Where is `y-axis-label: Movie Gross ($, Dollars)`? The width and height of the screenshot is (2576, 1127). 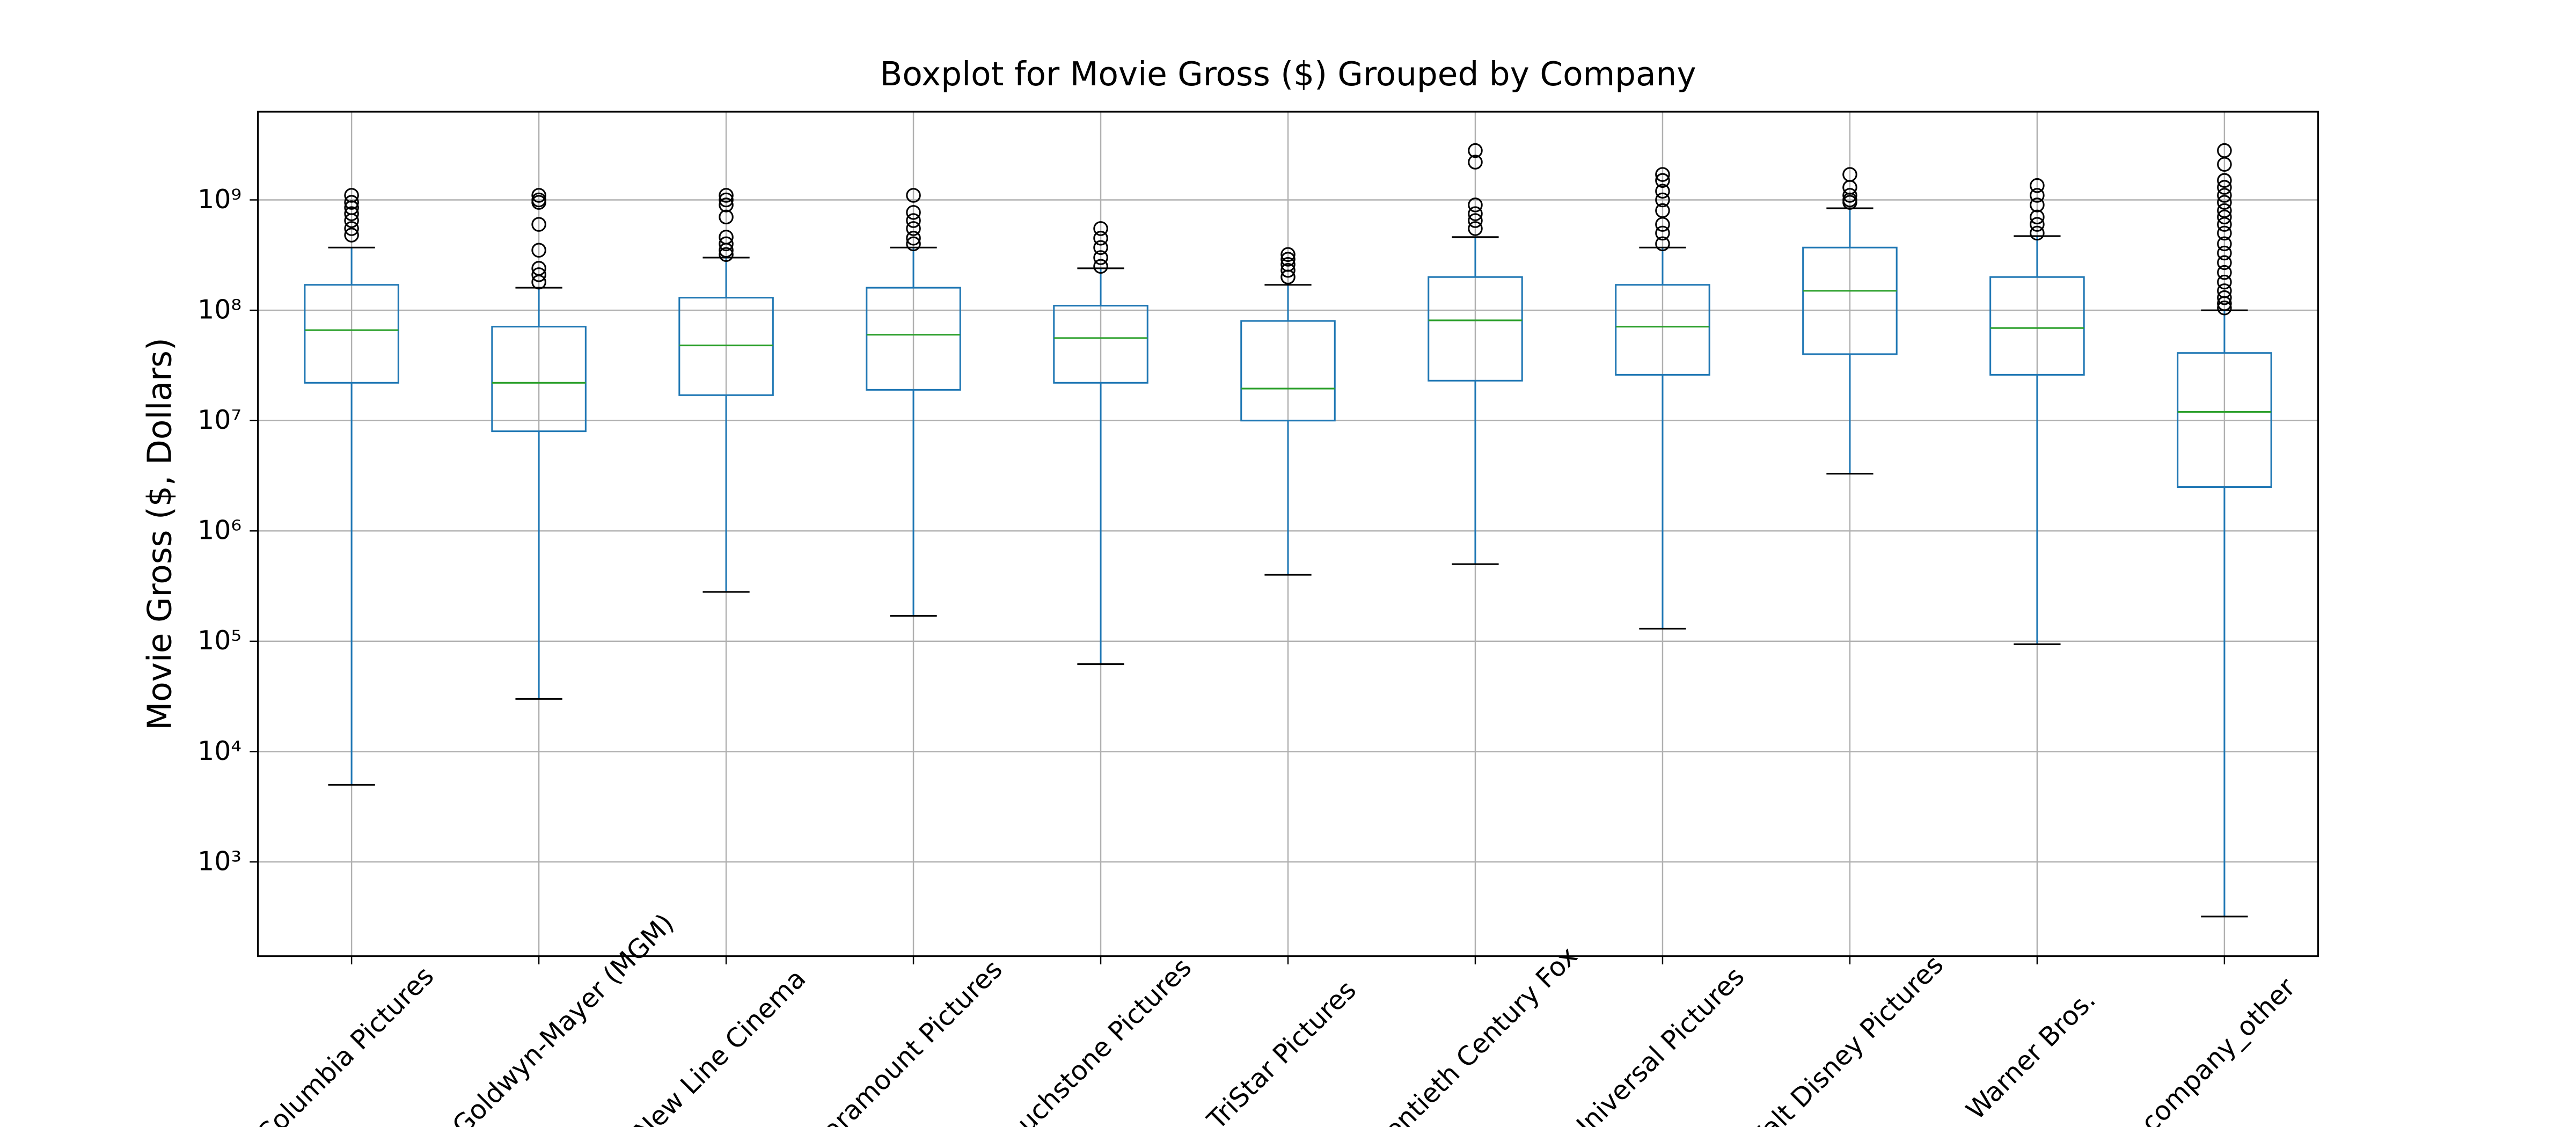
y-axis-label: Movie Gross ($, Dollars) is located at coordinates (160, 534).